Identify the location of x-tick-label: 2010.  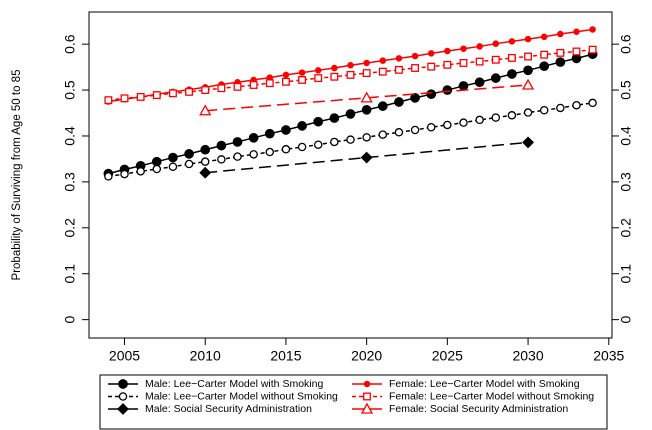
(205, 356).